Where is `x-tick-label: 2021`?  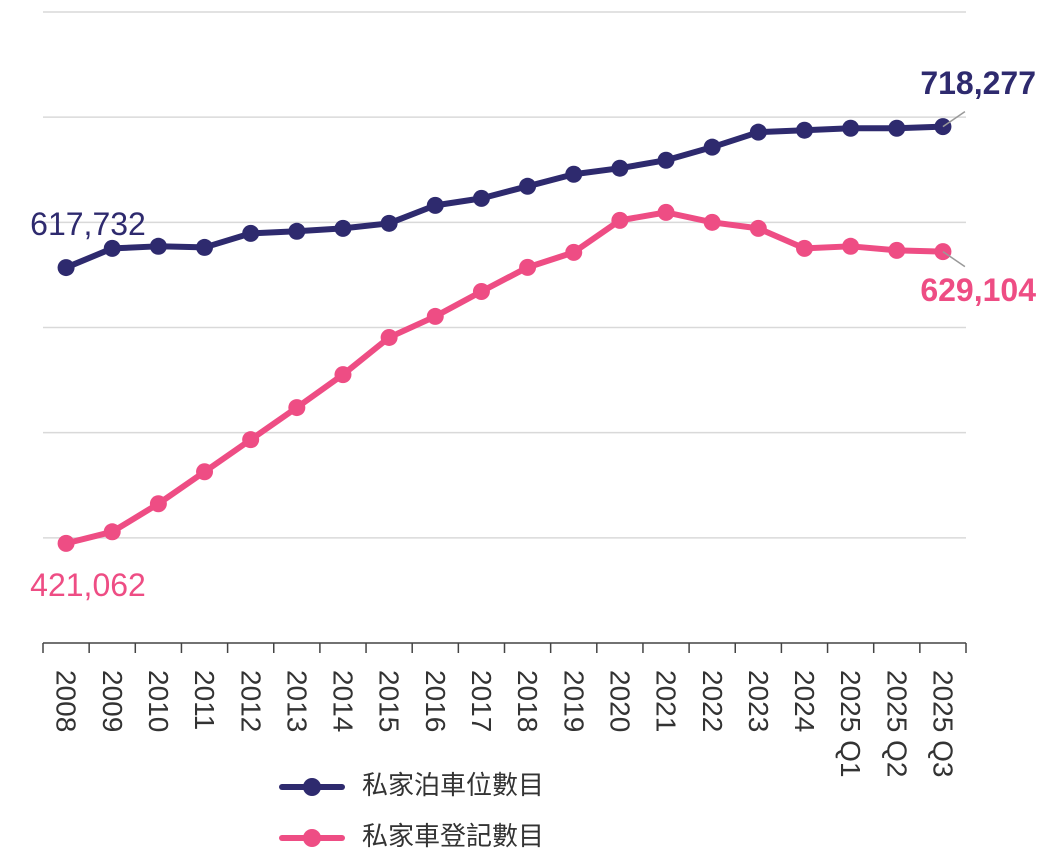 x-tick-label: 2021 is located at coordinates (666, 701).